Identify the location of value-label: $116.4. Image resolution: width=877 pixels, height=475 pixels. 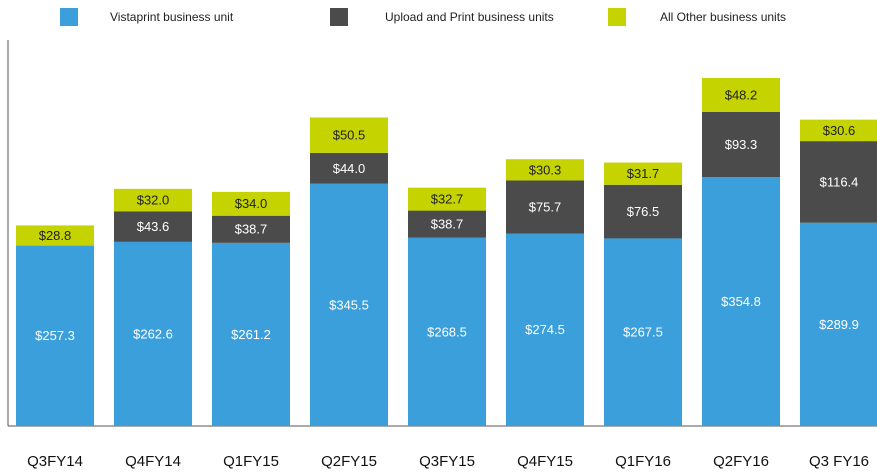
(839, 181).